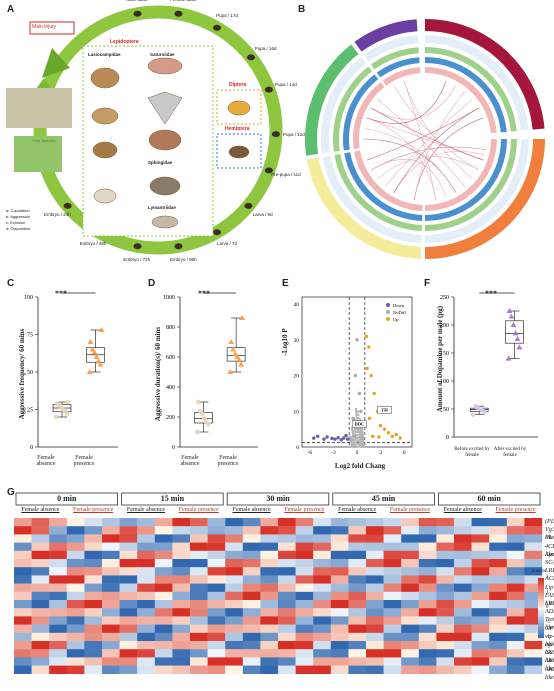 The image size is (554, 691). What do you see at coordinates (262, 214) in the screenshot?
I see `stage-label: Larva / 9d` at bounding box center [262, 214].